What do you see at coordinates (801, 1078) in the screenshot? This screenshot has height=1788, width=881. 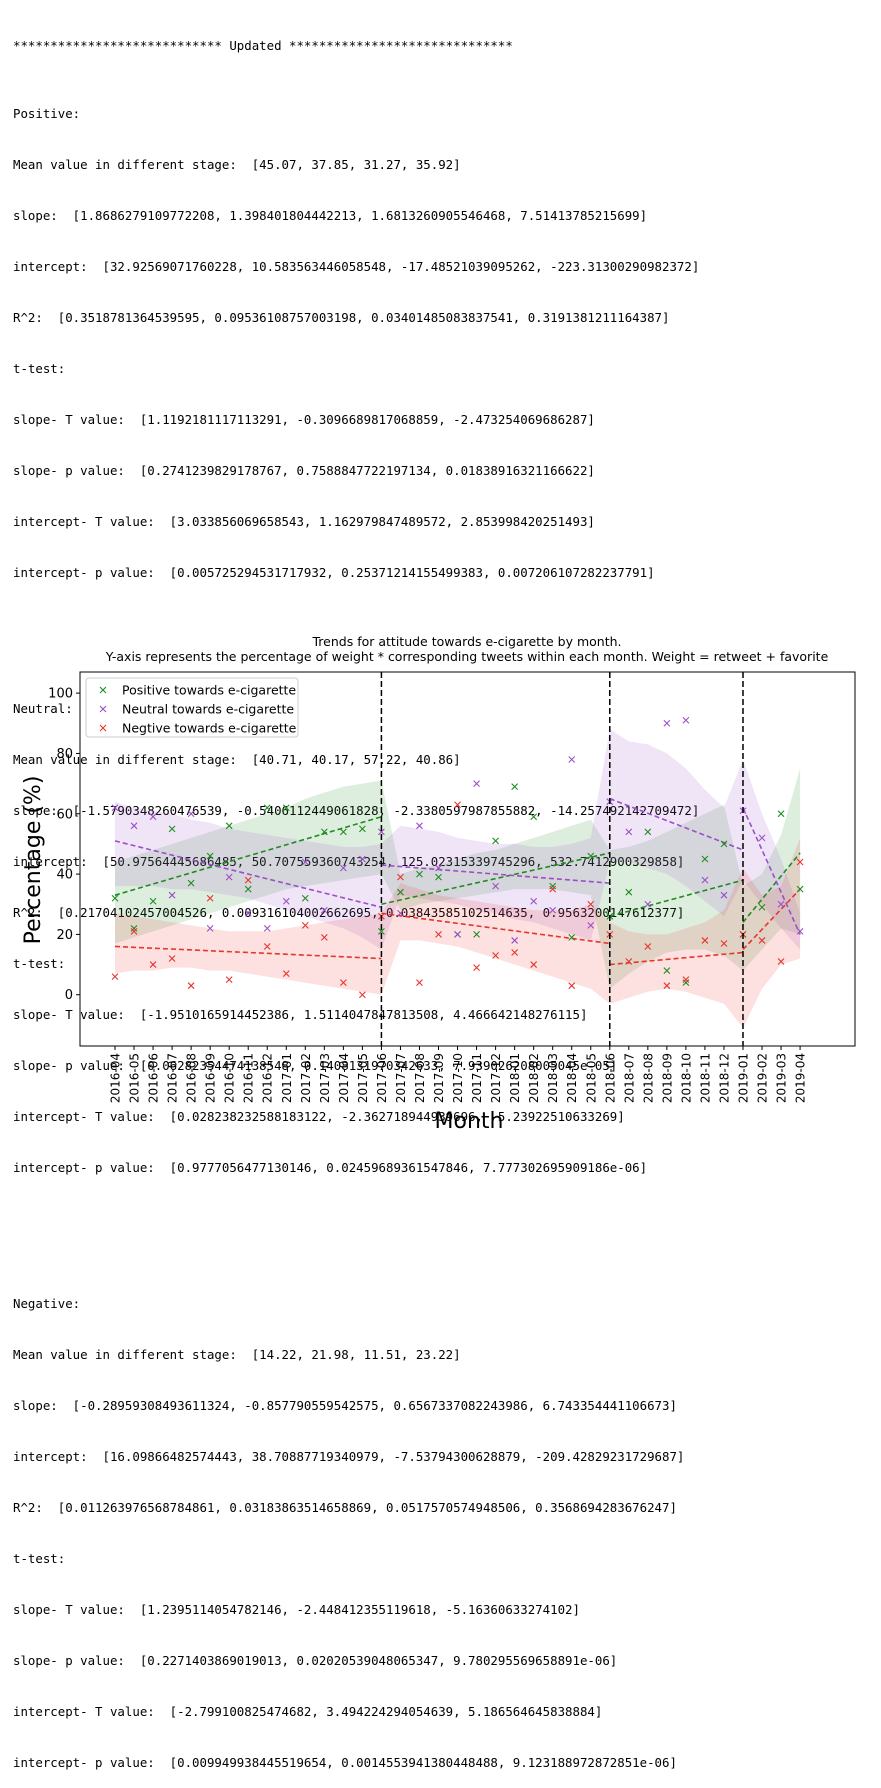 I see `x-tick-label: 2019-04` at bounding box center [801, 1078].